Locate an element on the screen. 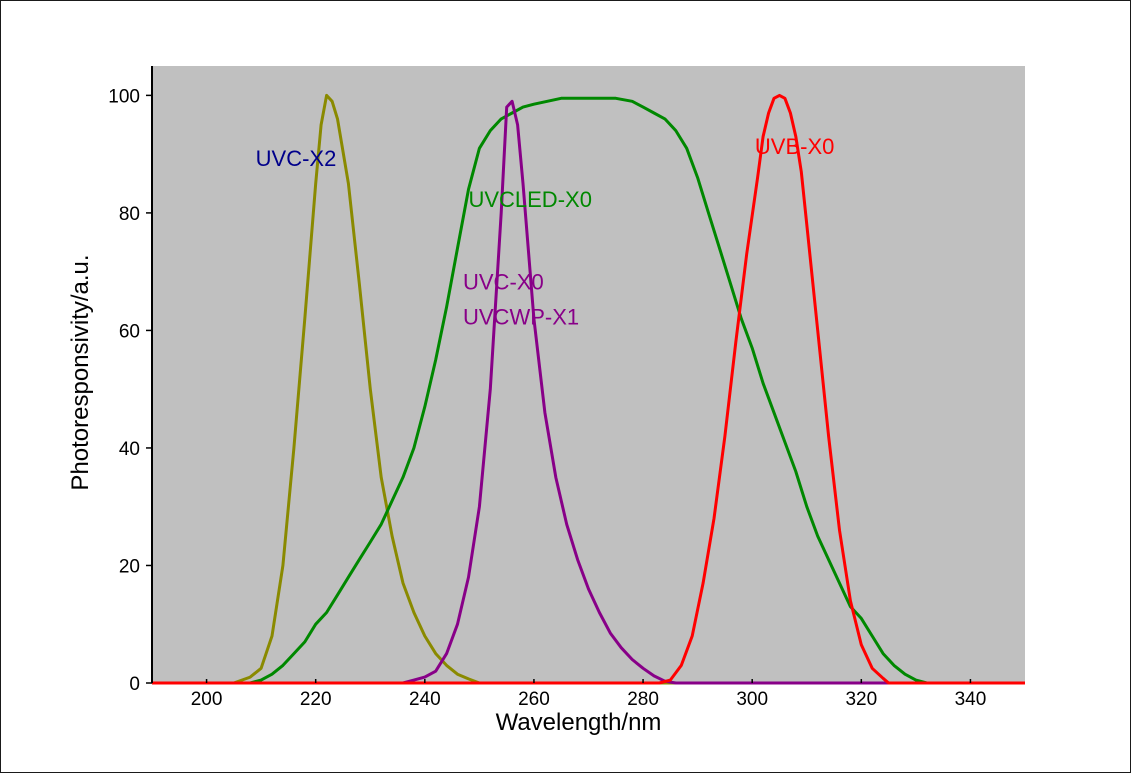 The height and width of the screenshot is (773, 1131). x-tick-label: 220 is located at coordinates (316, 699).